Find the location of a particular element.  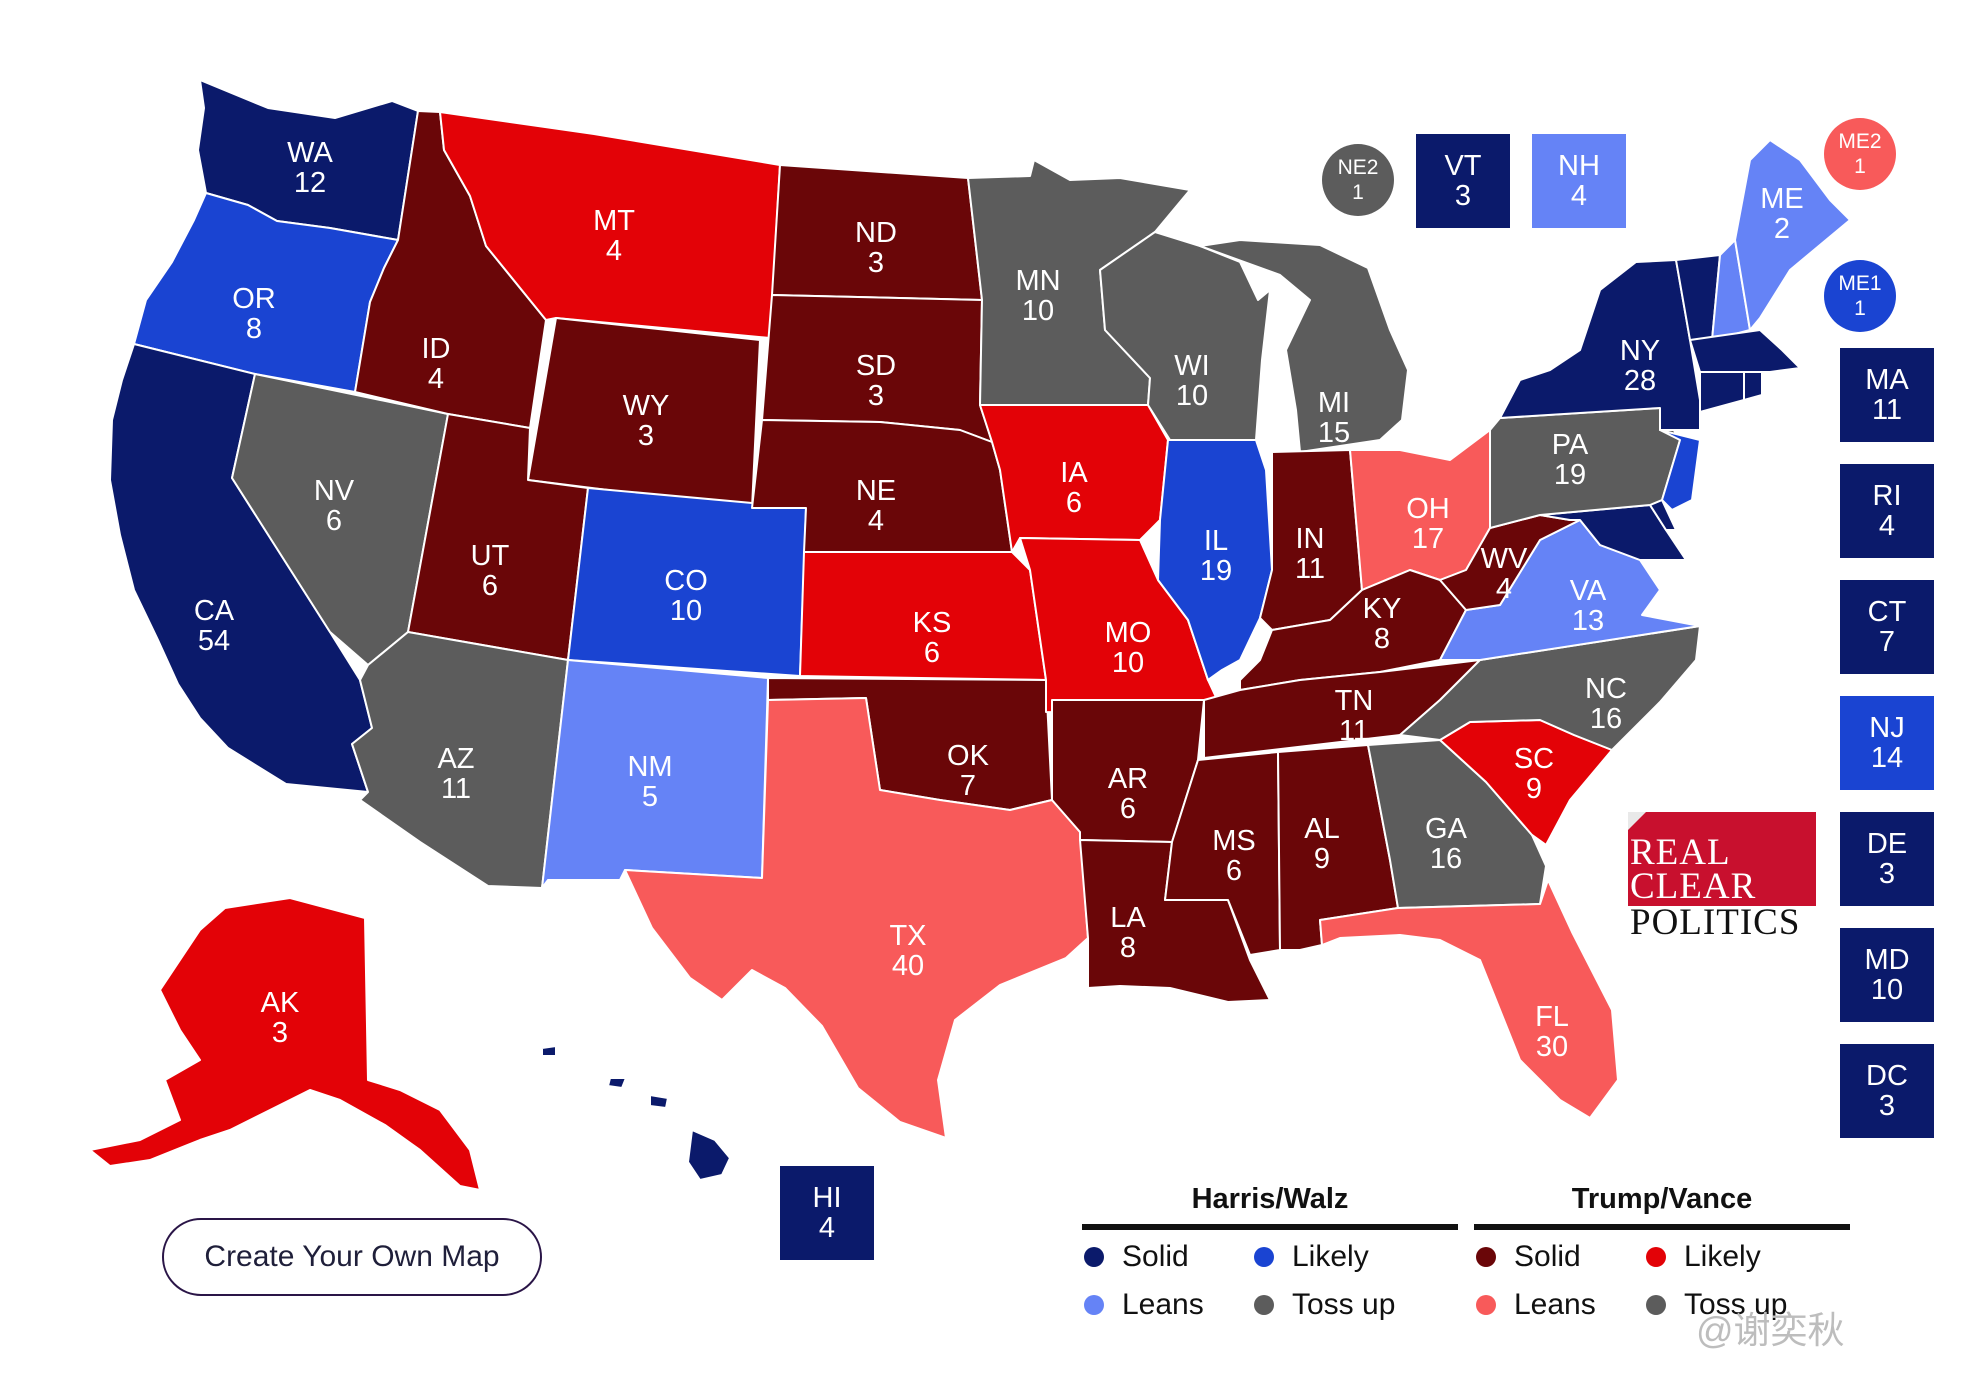

district-circle-ne2: NE2 1 is located at coordinates (1358, 180).